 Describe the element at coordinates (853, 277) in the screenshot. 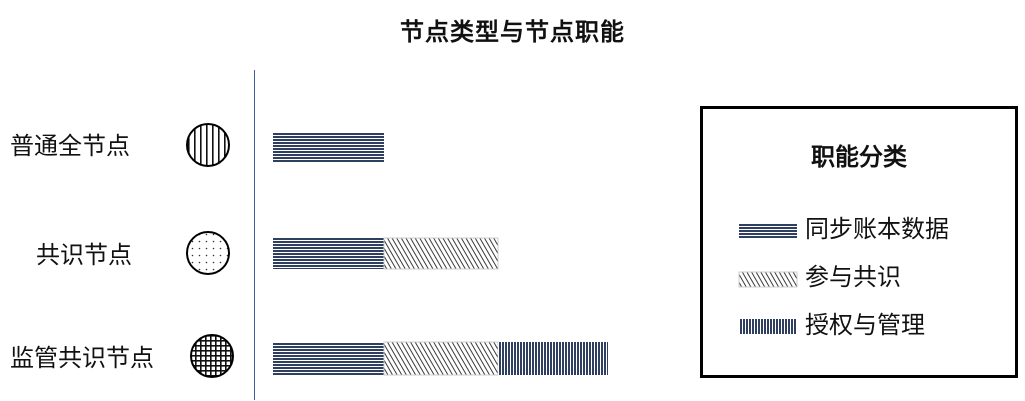

I see `legend-label-consensus: 参与共识` at that location.